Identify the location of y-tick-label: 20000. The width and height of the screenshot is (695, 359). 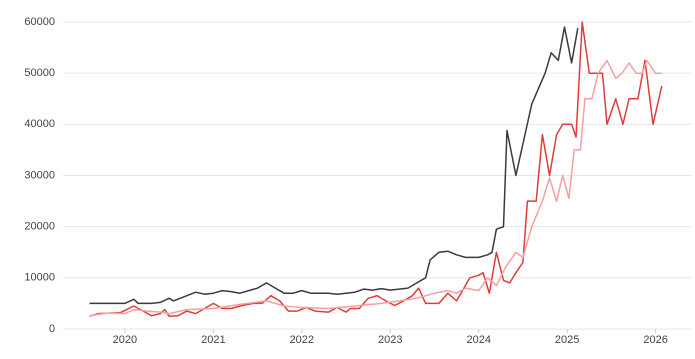
(39, 227).